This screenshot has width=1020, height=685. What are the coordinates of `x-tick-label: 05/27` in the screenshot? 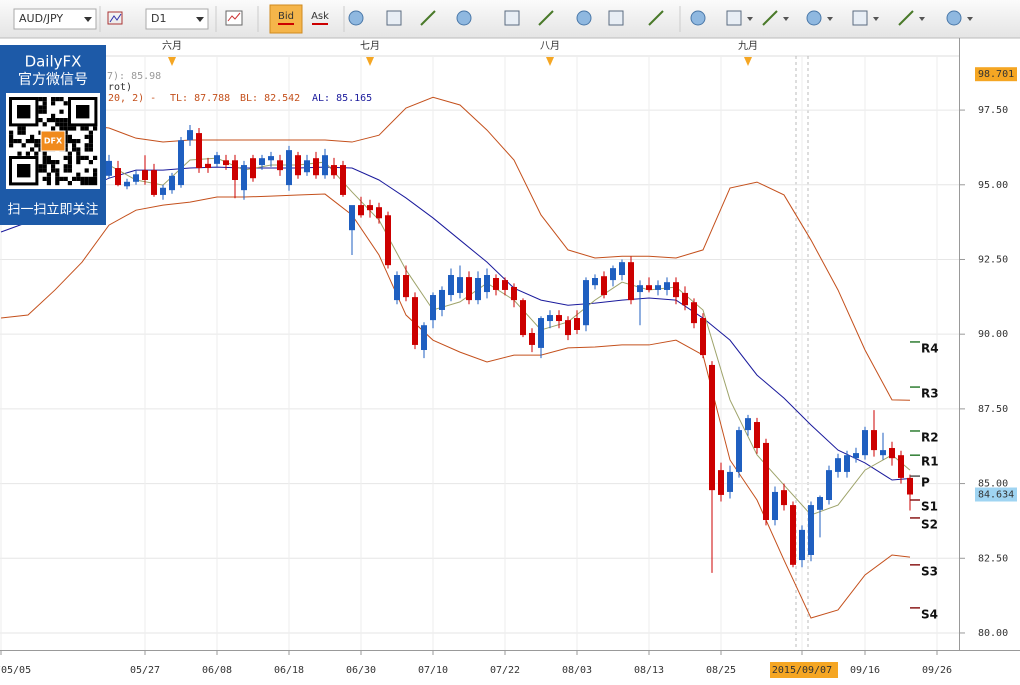 It's located at (145, 670).